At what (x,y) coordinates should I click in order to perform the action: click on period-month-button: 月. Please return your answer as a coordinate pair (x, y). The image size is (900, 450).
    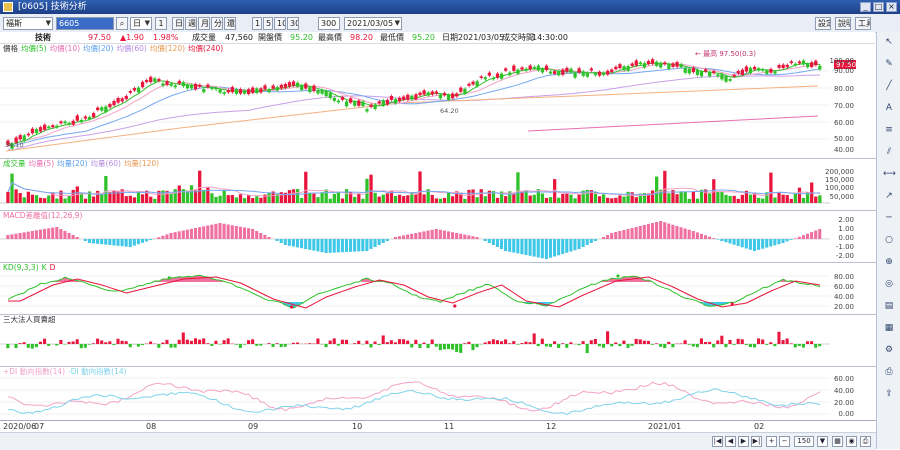
    Looking at the image, I should click on (204, 23).